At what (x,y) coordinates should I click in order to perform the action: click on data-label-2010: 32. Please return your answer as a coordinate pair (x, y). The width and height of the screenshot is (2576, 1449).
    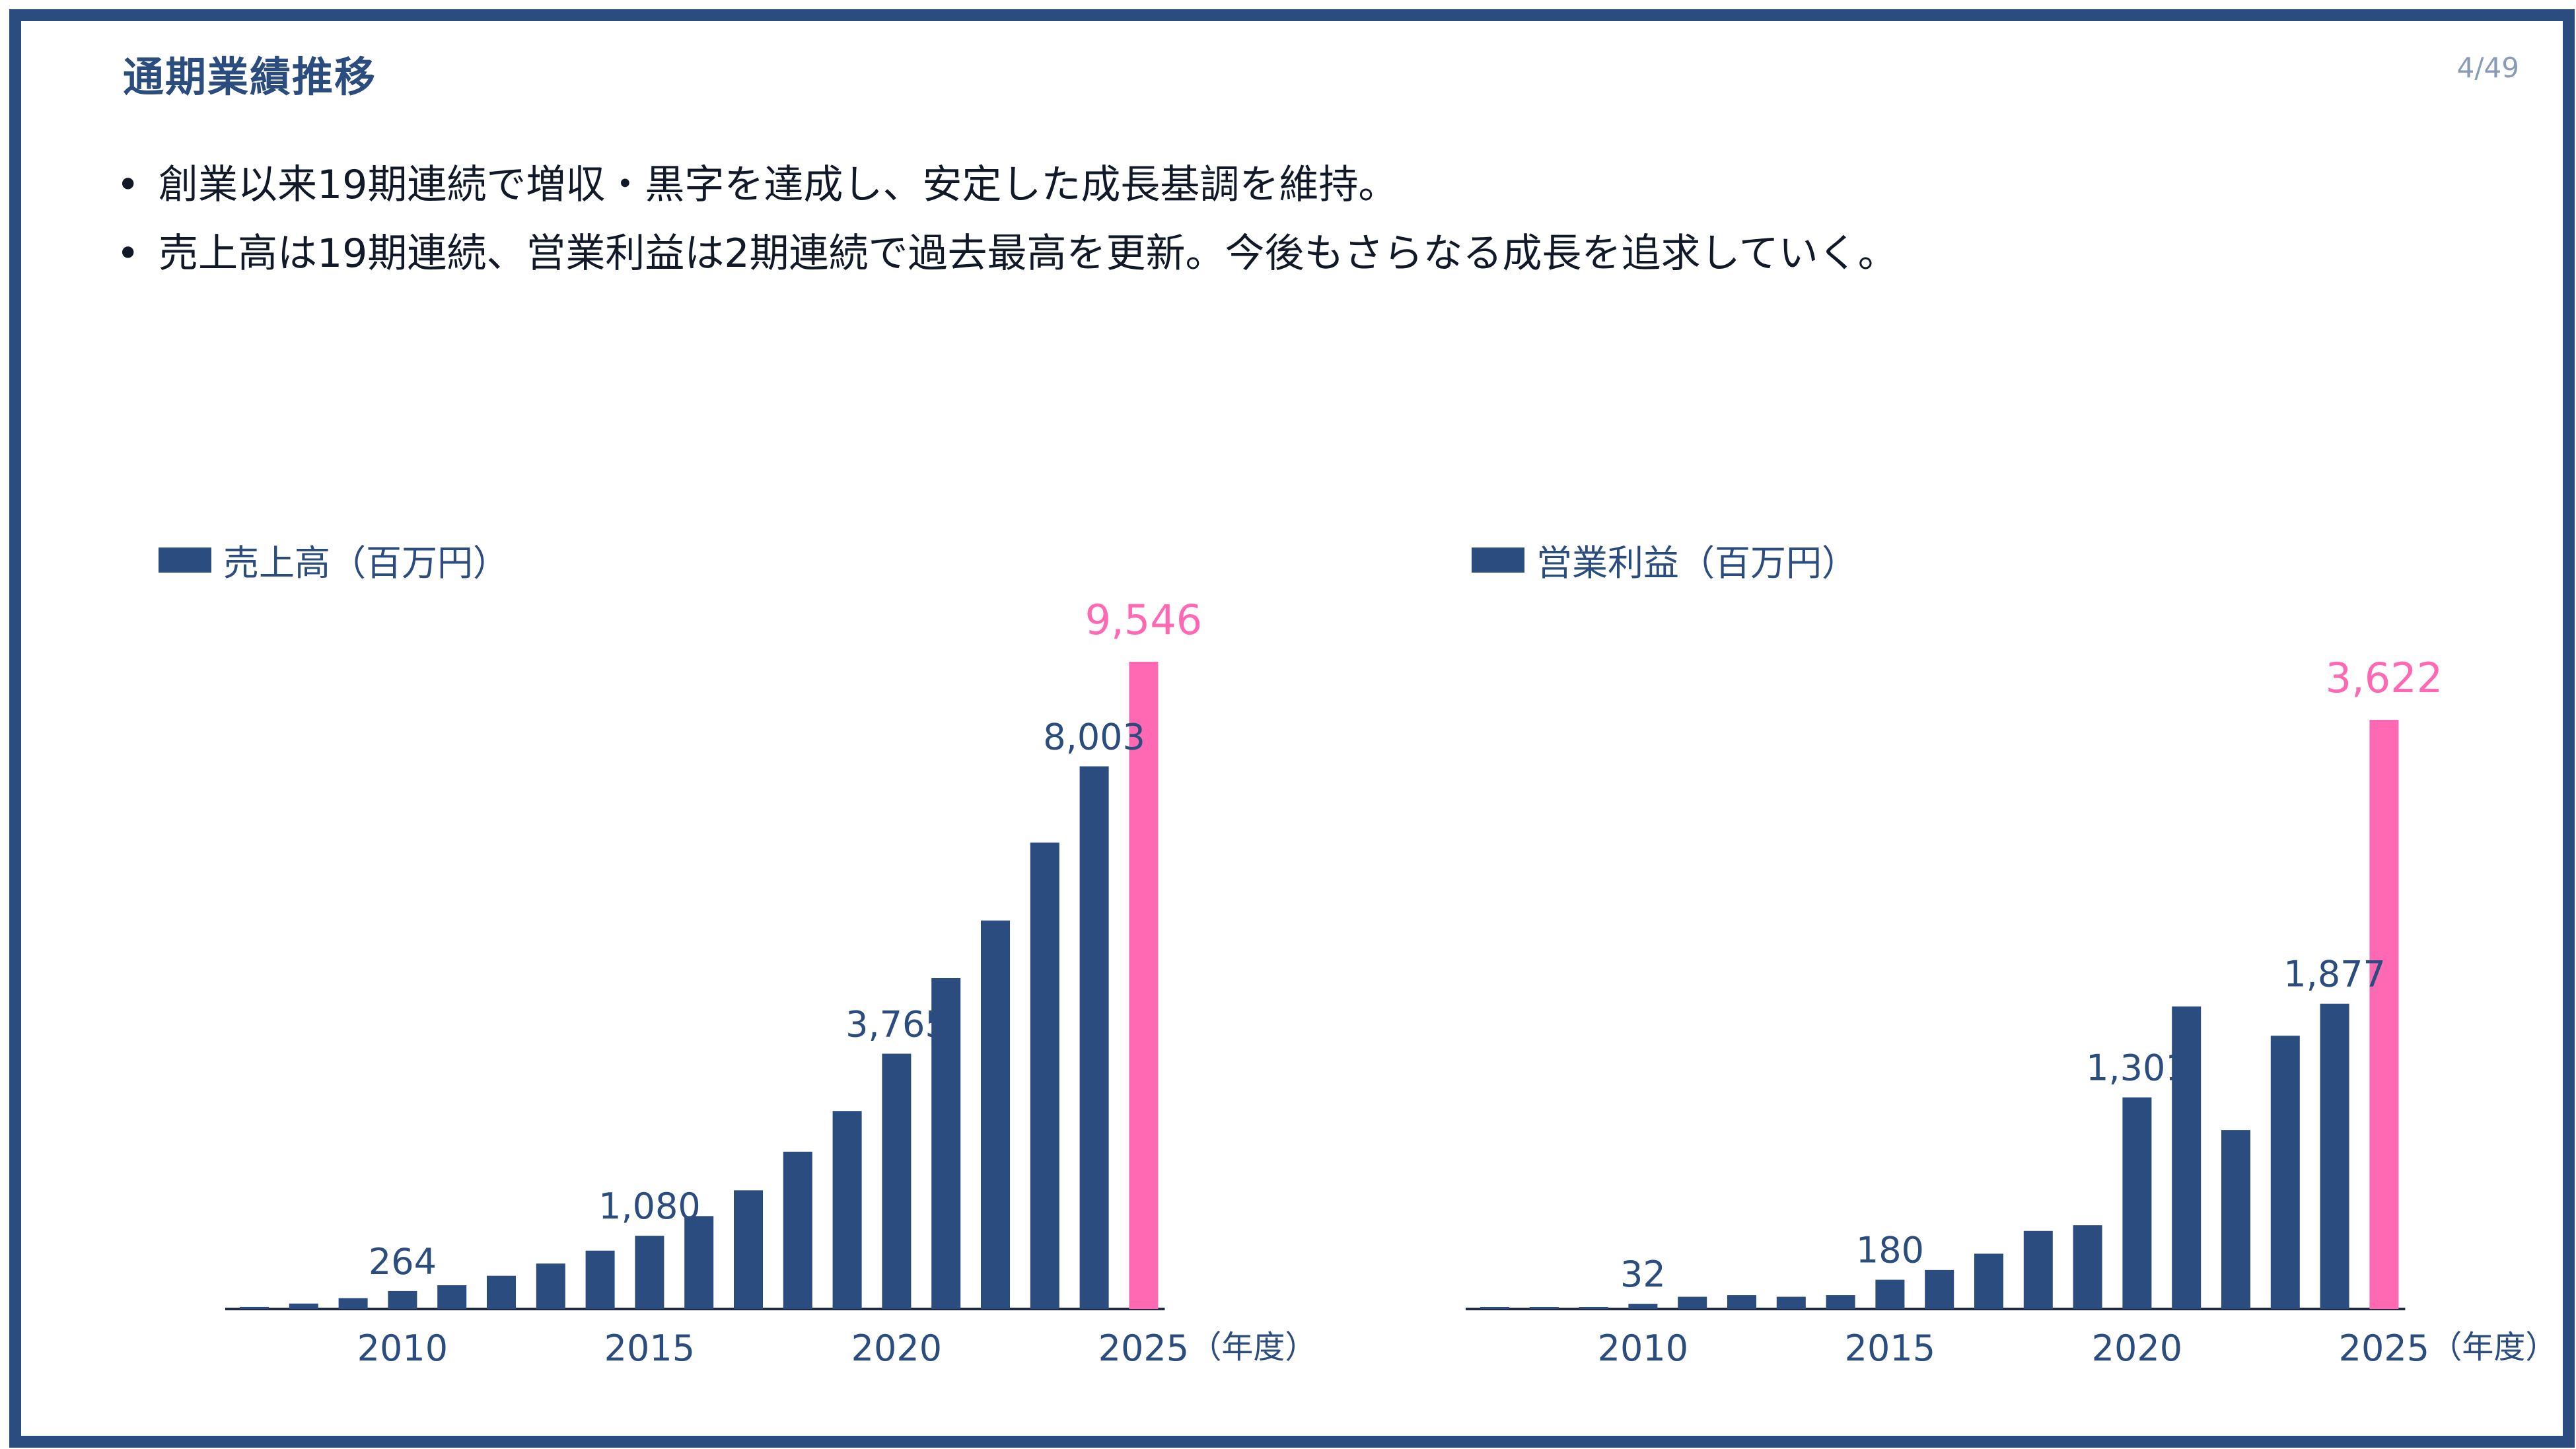
    Looking at the image, I should click on (1643, 1275).